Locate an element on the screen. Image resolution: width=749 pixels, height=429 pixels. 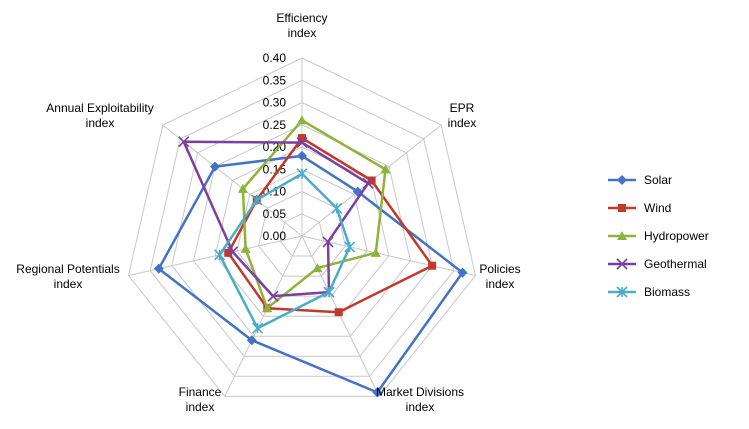
tick-label: 0.05 is located at coordinates (275, 214).